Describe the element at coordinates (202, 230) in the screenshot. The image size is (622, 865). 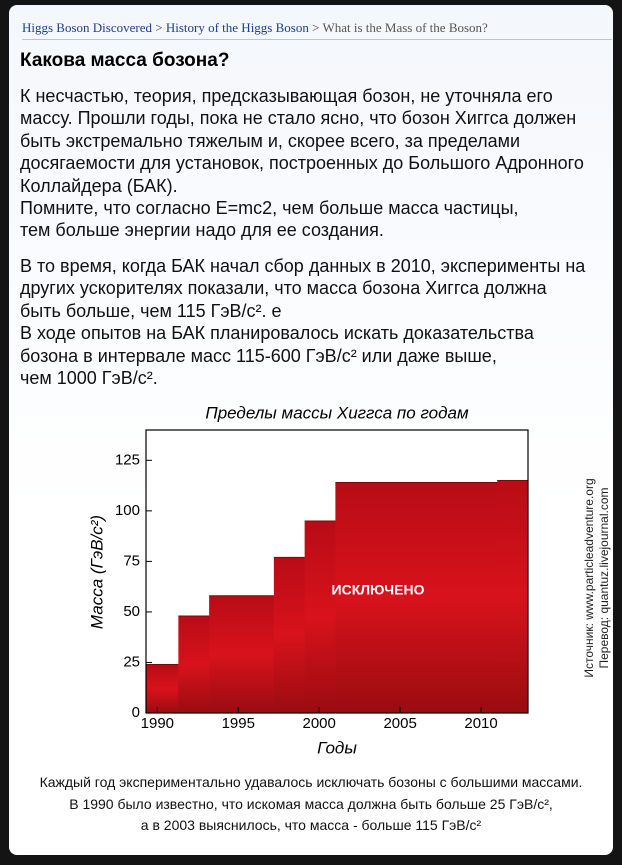
I see `text-line: тем больше энергии надо для ее создания.` at that location.